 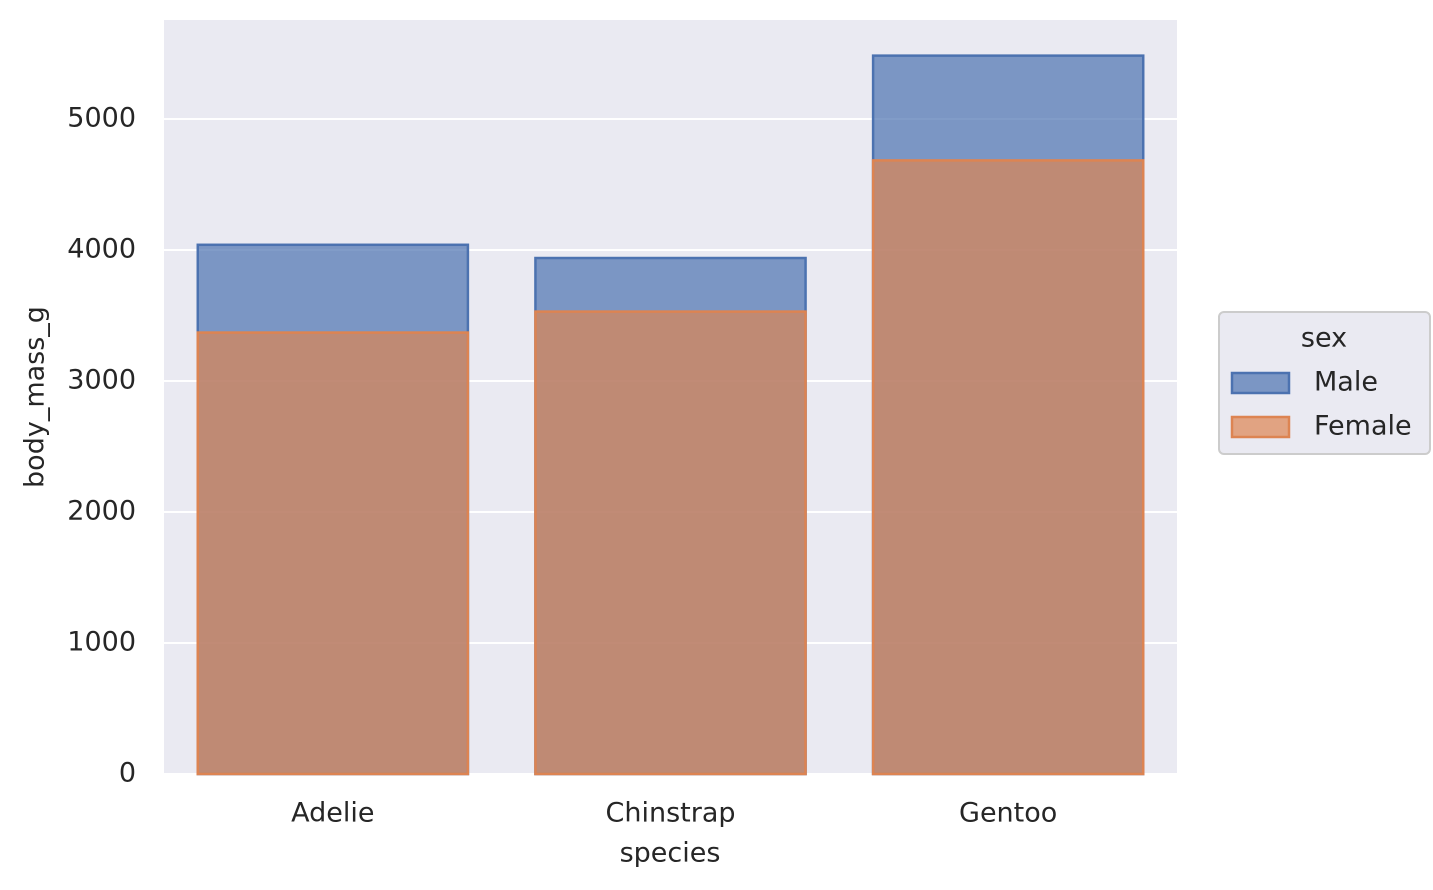 What do you see at coordinates (1346, 382) in the screenshot?
I see `legend-label: Male` at bounding box center [1346, 382].